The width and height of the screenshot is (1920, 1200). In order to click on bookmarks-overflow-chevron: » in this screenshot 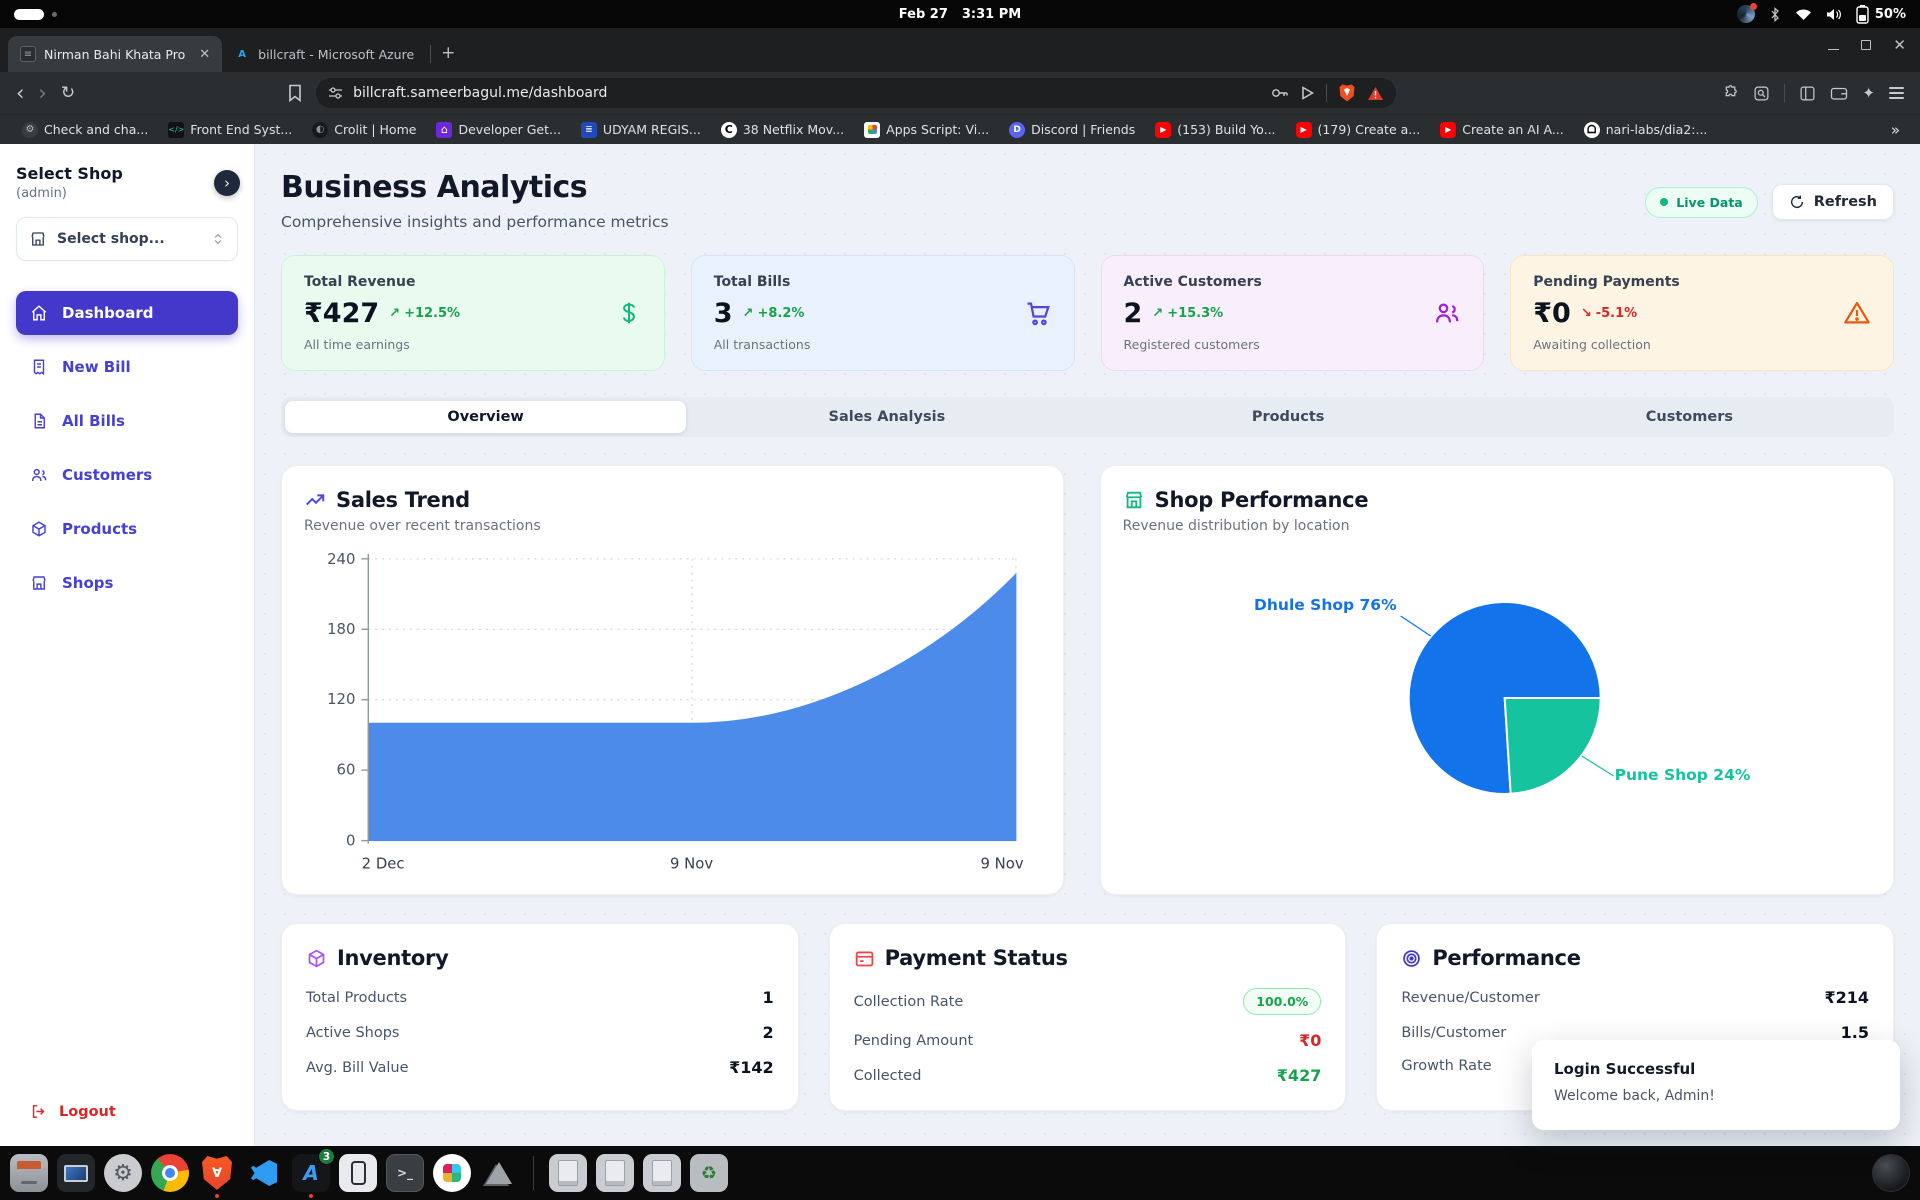, I will do `click(1895, 129)`.